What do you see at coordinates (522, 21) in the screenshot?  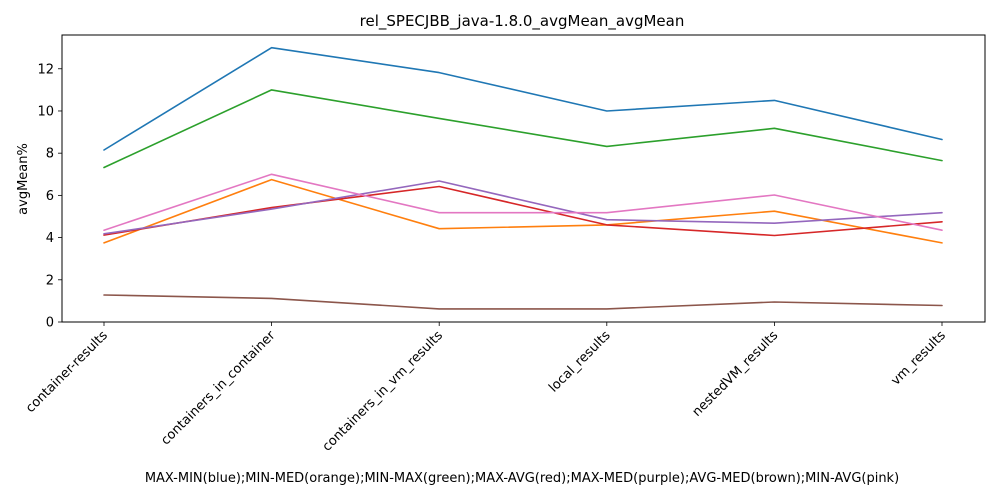 I see `chart-title: rel_SPECJBB_java-1.8.0_avgMean_avgMean` at bounding box center [522, 21].